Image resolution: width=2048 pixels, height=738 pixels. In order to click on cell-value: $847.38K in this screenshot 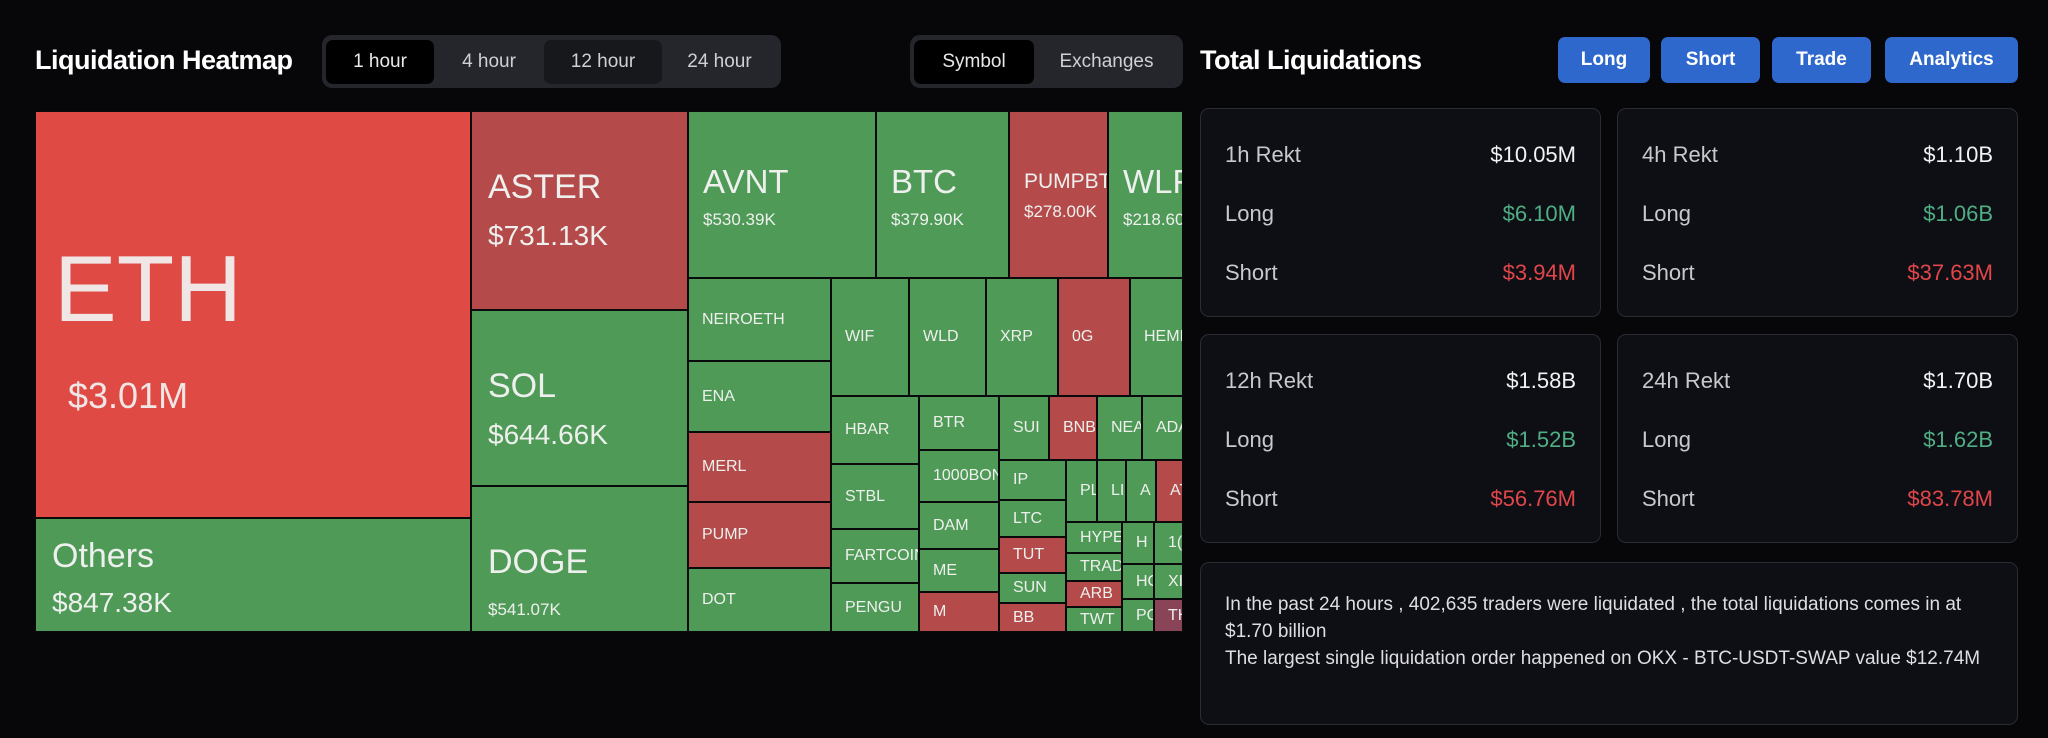, I will do `click(112, 602)`.